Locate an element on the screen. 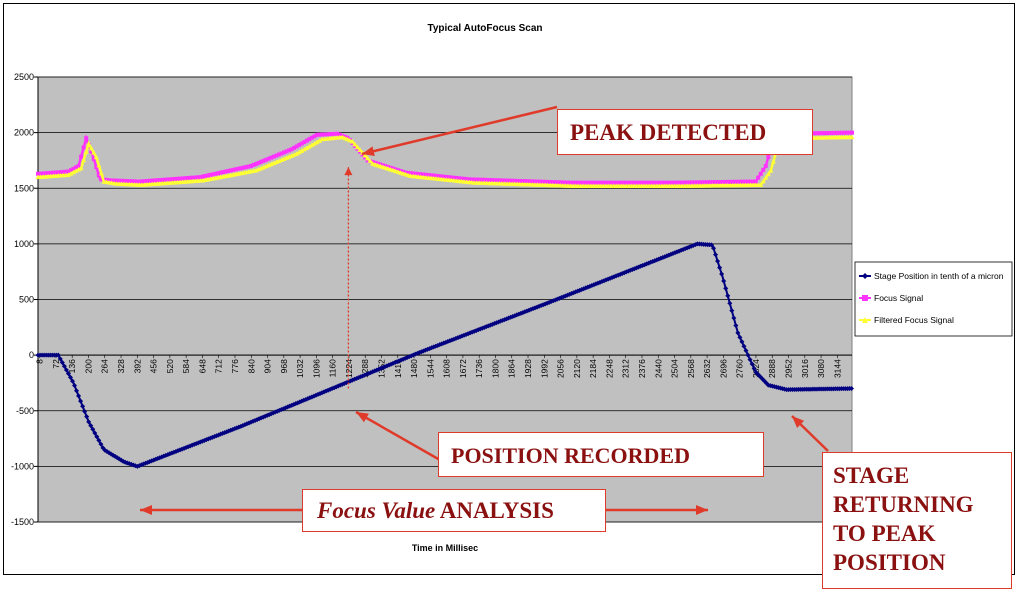  callout-stage-returning: STAGE RETURNING TO PEAK POSITION is located at coordinates (917, 520).